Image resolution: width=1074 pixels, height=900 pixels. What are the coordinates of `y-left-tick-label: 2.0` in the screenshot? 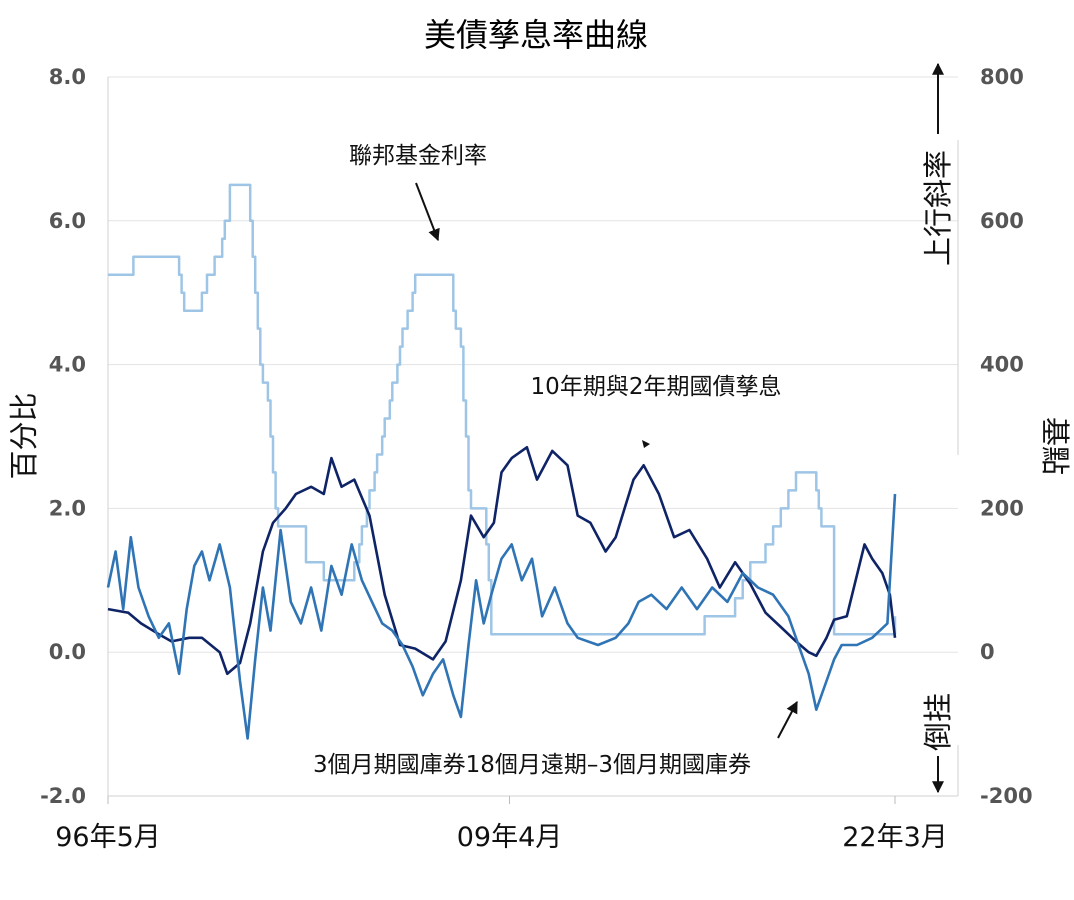 It's located at (67, 508).